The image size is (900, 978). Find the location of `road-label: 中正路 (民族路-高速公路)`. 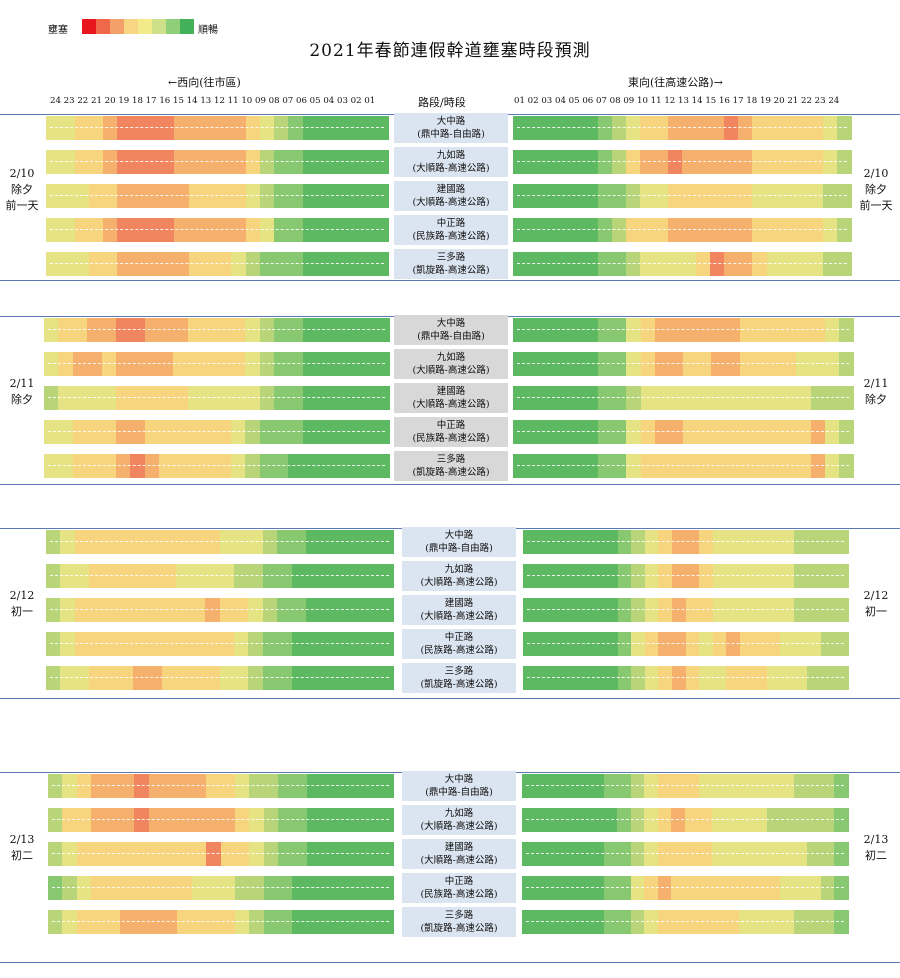

road-label: 中正路 (民族路-高速公路) is located at coordinates (459, 888).